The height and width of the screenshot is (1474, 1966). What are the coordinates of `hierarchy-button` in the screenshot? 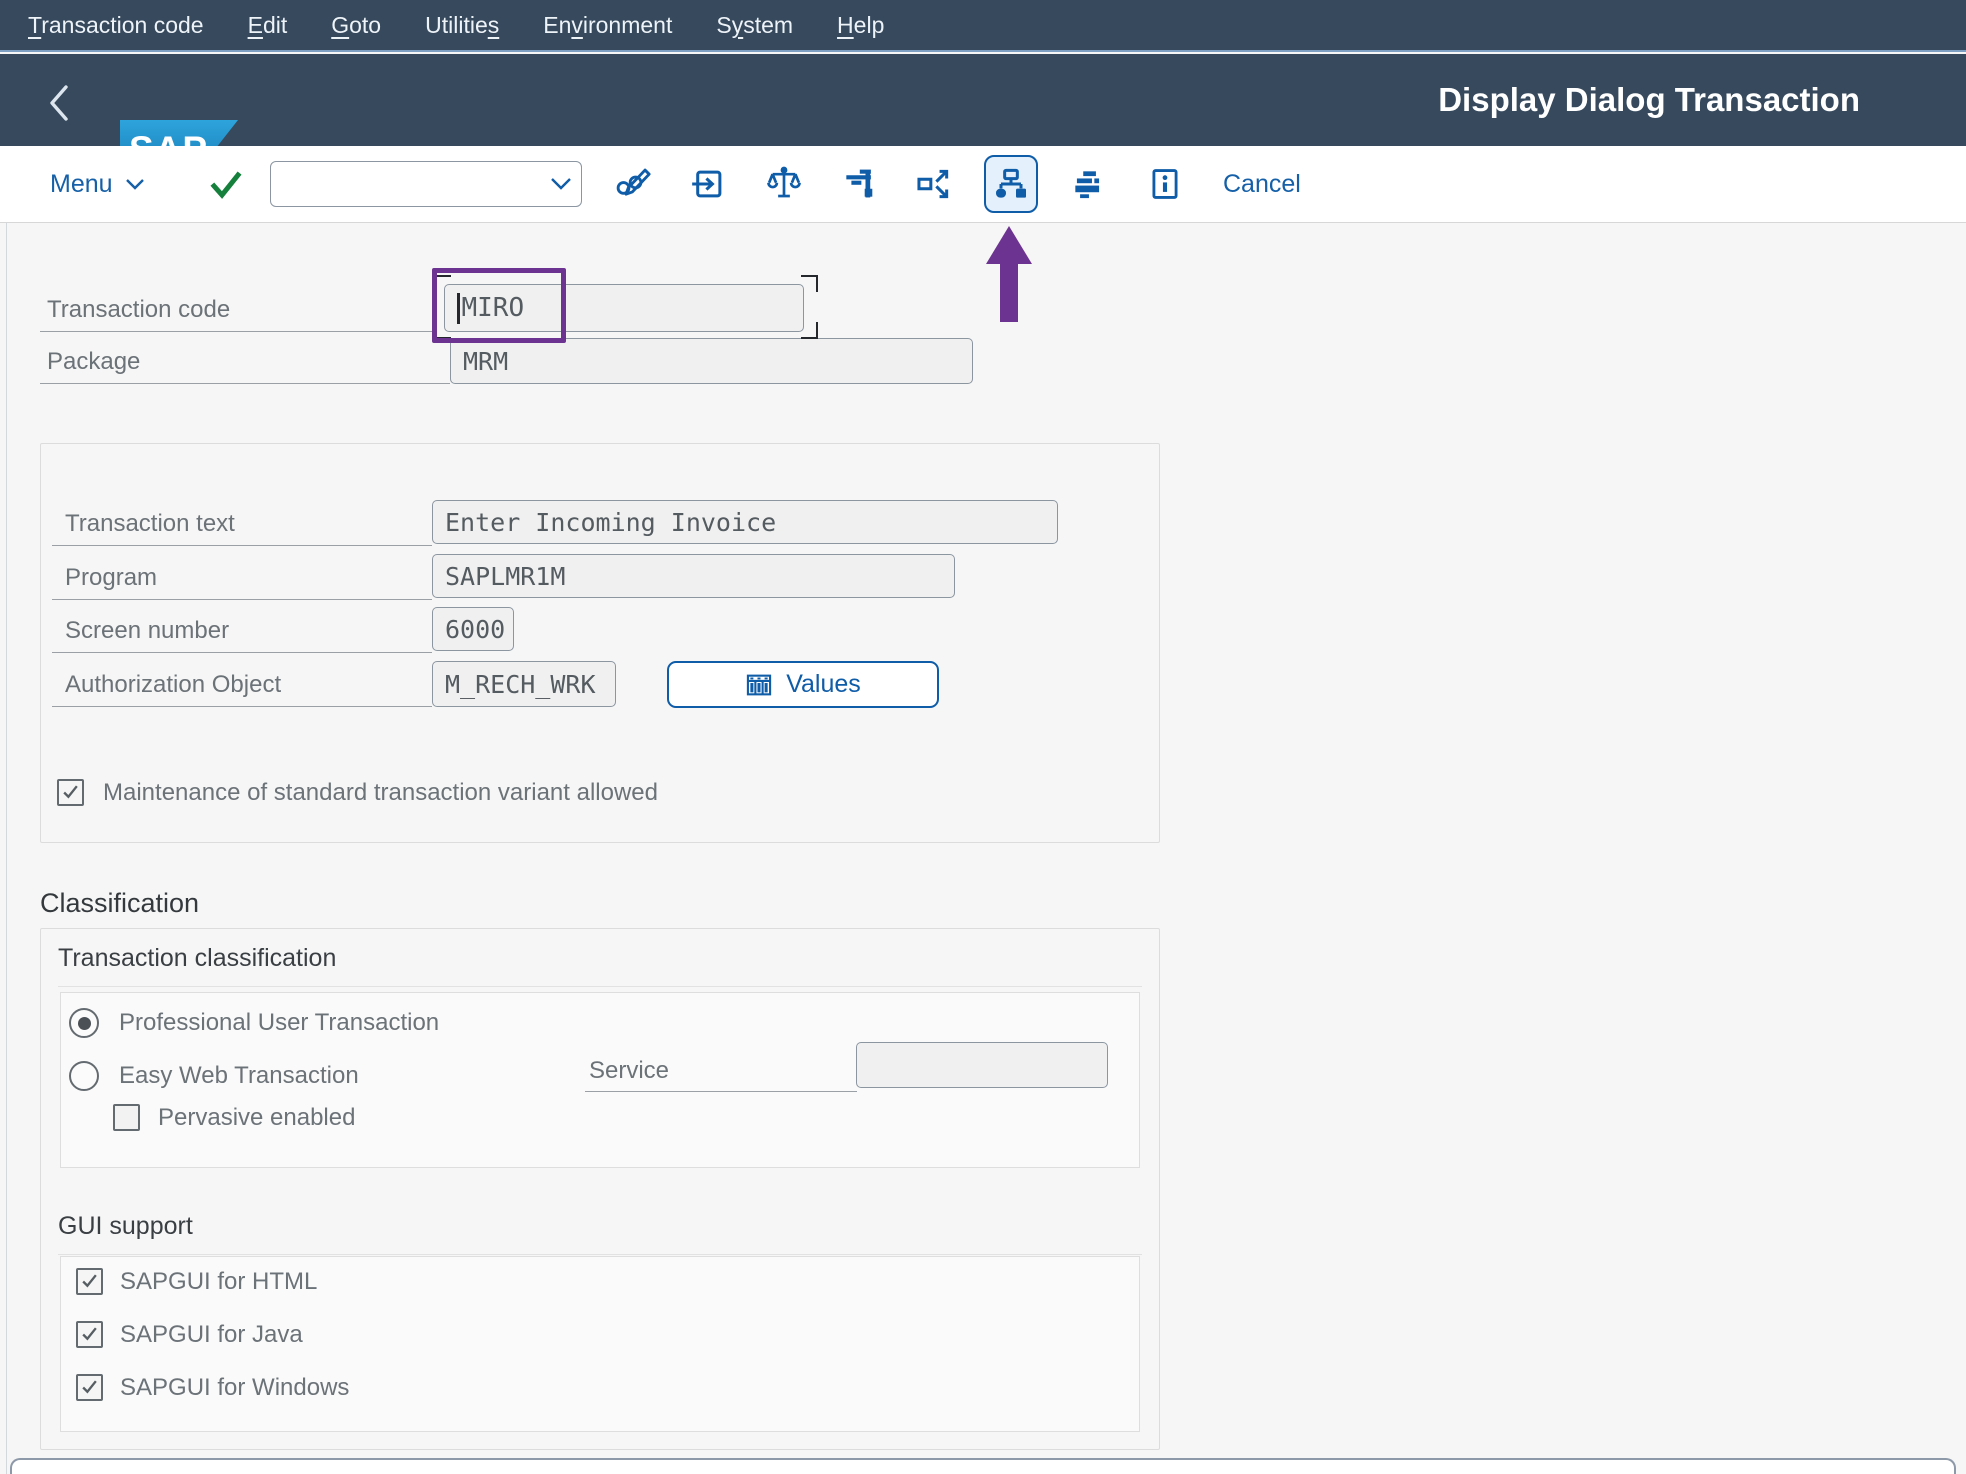 It's located at (1011, 184).